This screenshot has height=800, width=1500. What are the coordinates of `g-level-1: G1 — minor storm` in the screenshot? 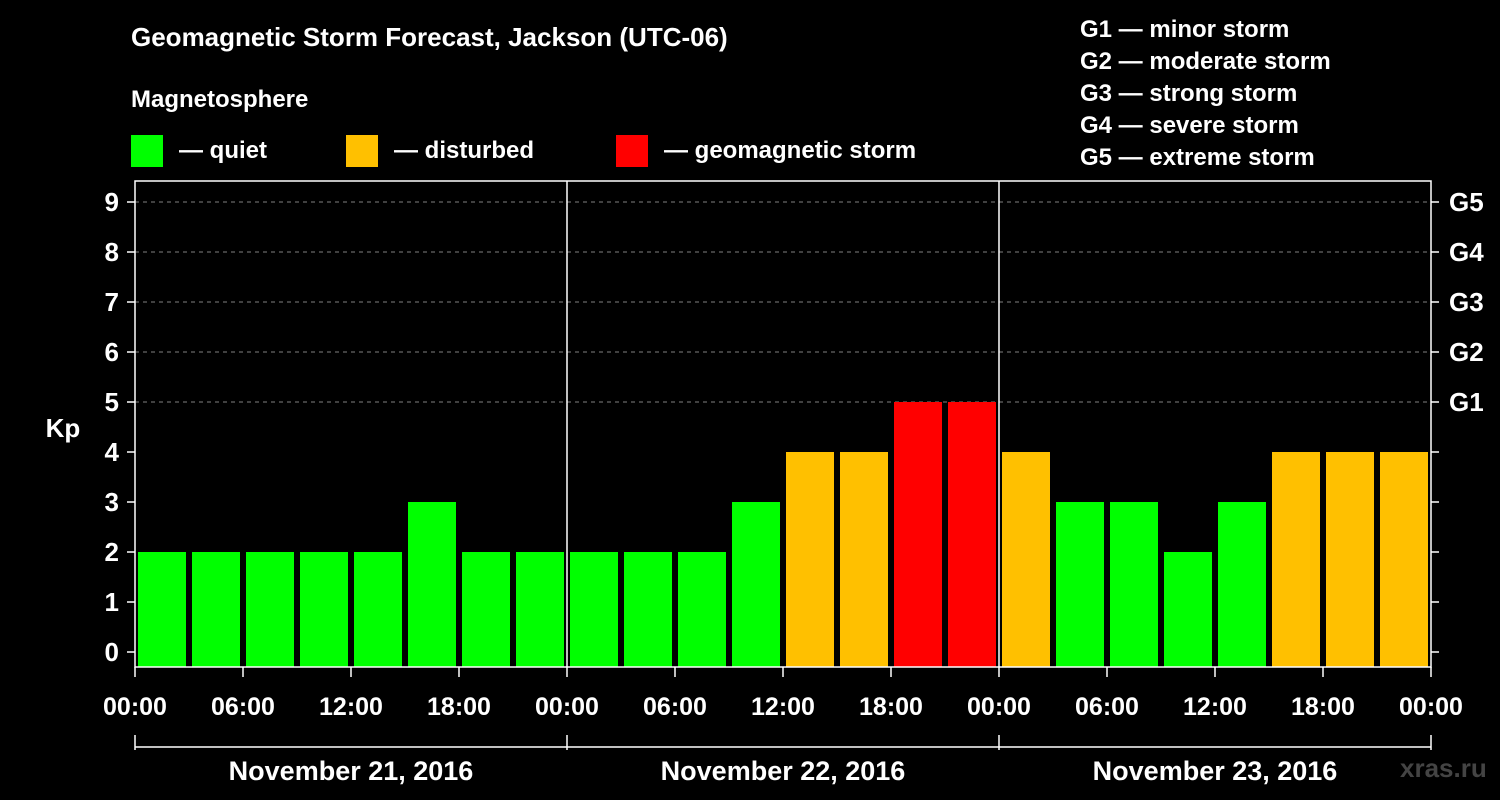 It's located at (1185, 29).